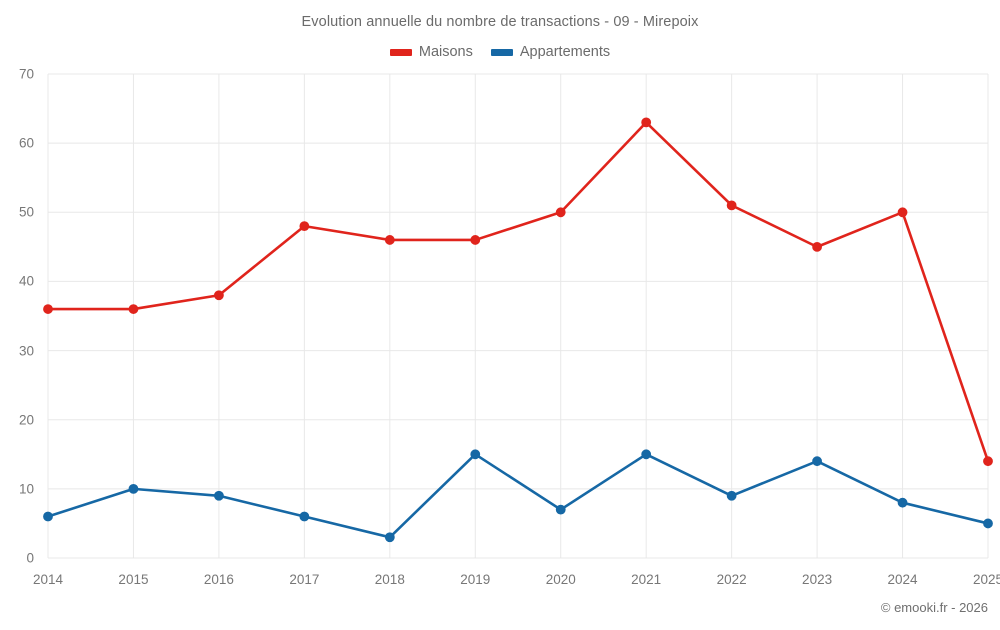 The image size is (1000, 630). Describe the element at coordinates (26, 281) in the screenshot. I see `y-tick-label: 40` at that location.